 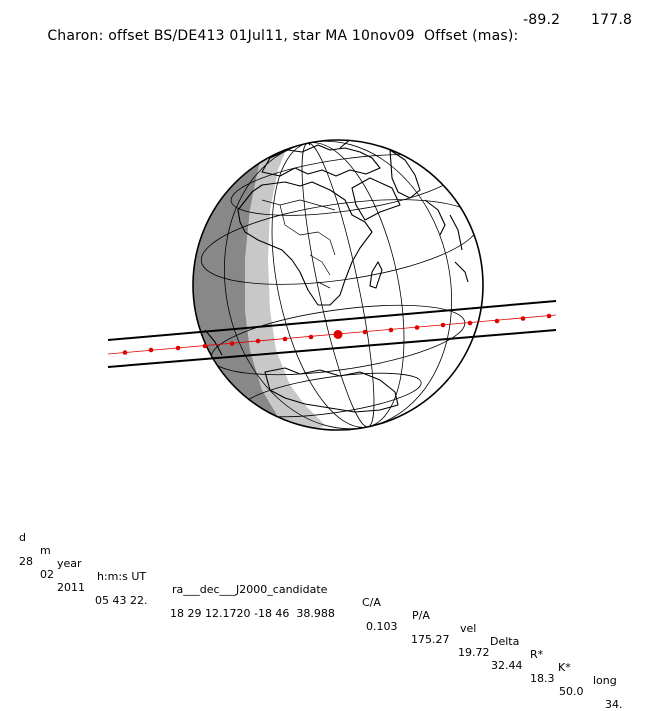 I want to click on col-radec: ra___dec___J2000_candidate, so click(x=250, y=589).